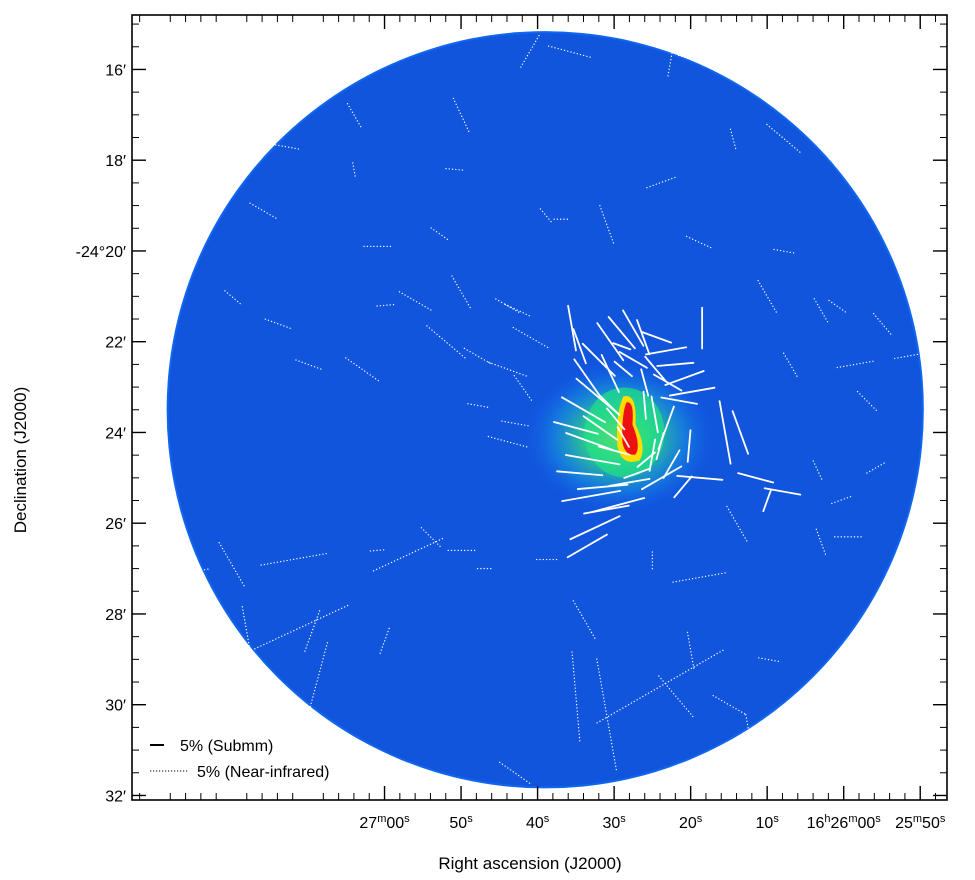  I want to click on submm-vector-series, so click(677, 431).